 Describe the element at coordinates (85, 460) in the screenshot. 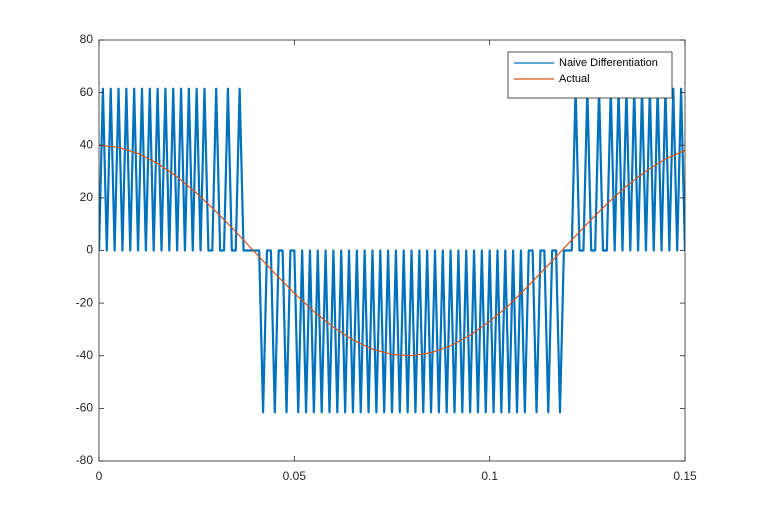

I see `y-tick-label: -80` at that location.